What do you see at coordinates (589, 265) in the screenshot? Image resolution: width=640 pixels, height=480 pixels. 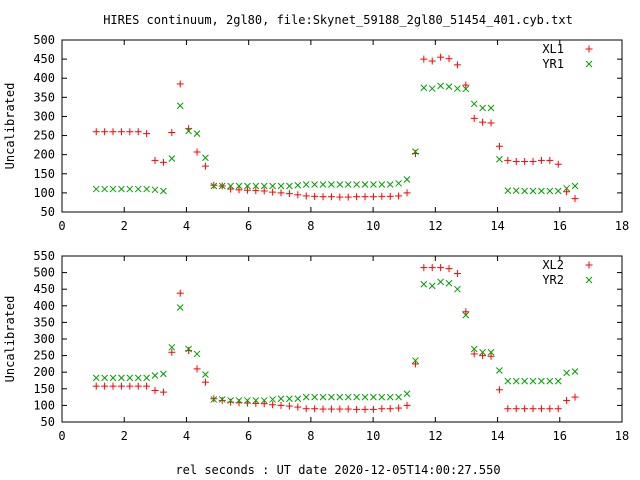 I see `panel-2-legend-marker-XL2` at bounding box center [589, 265].